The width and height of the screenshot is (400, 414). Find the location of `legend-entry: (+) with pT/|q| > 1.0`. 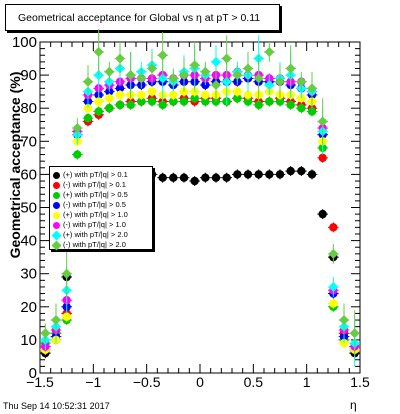

legend-entry: (+) with pT/|q| > 1.0 is located at coordinates (90, 215).